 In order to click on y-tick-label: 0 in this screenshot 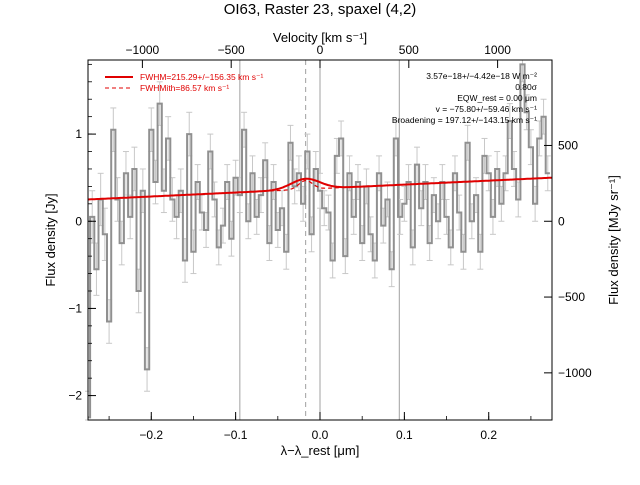, I will do `click(78, 221)`.